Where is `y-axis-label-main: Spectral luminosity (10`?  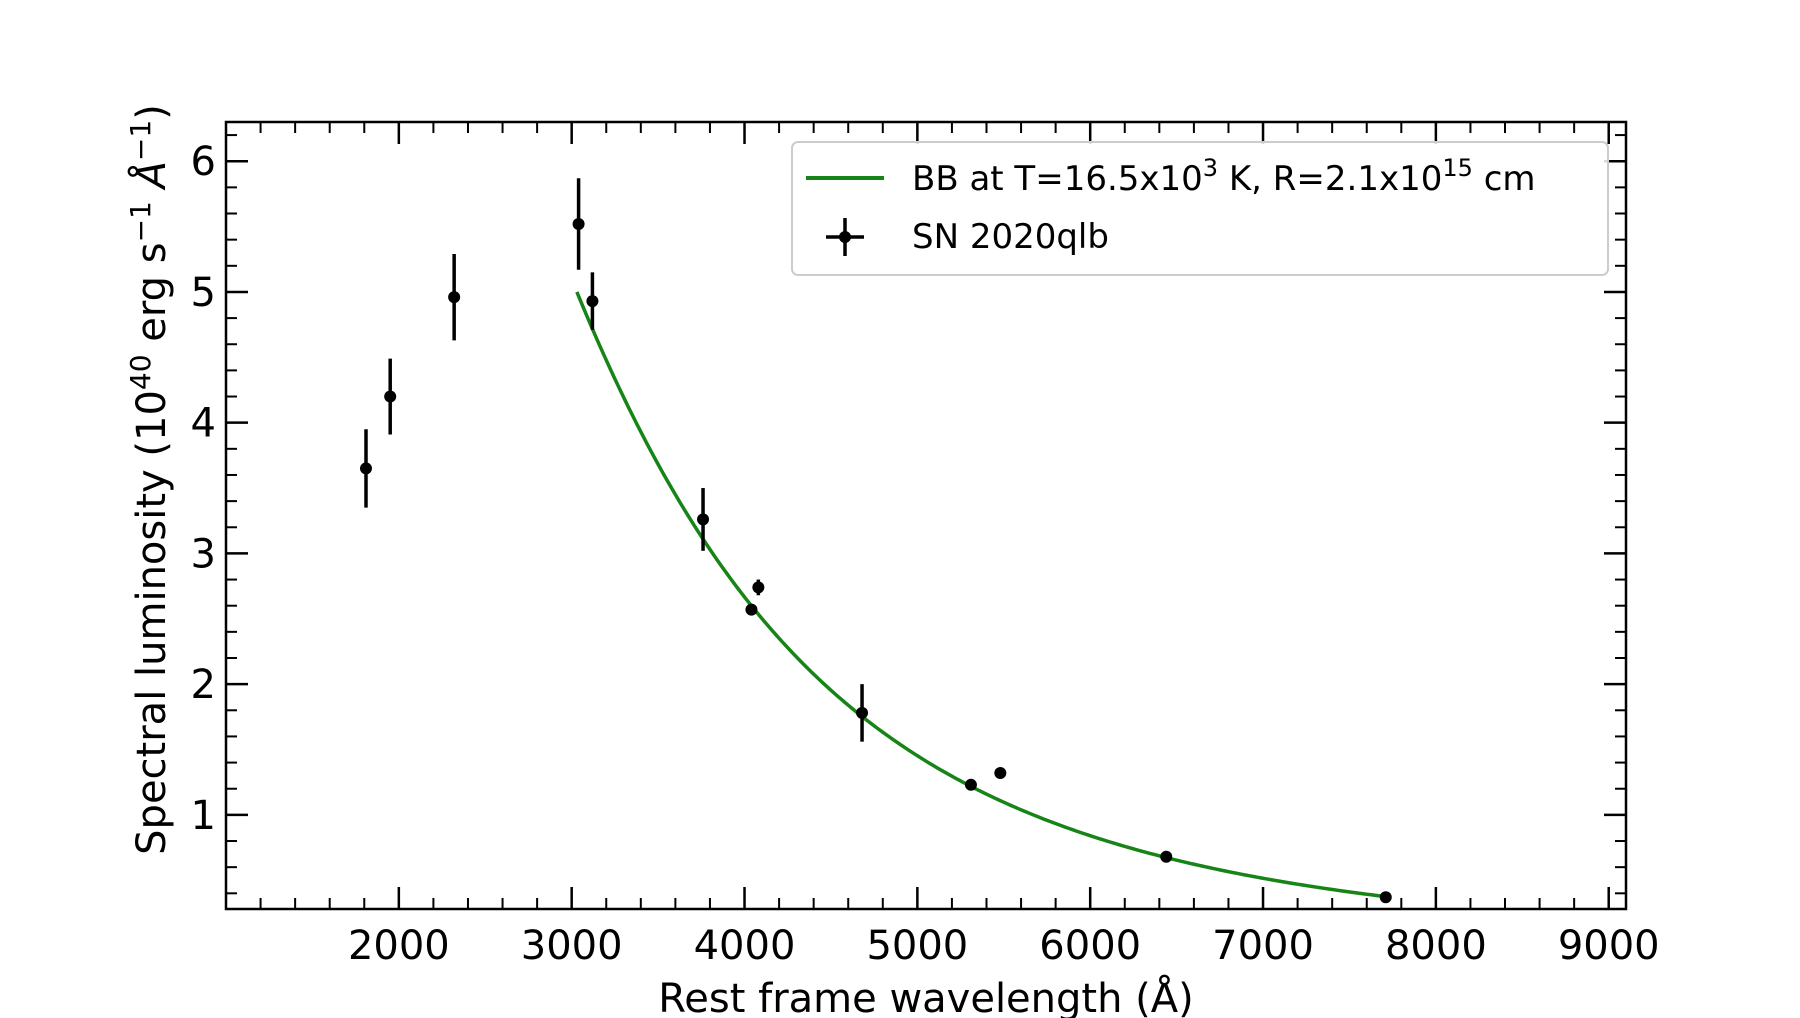 y-axis-label-main: Spectral luminosity (10 is located at coordinates (152, 622).